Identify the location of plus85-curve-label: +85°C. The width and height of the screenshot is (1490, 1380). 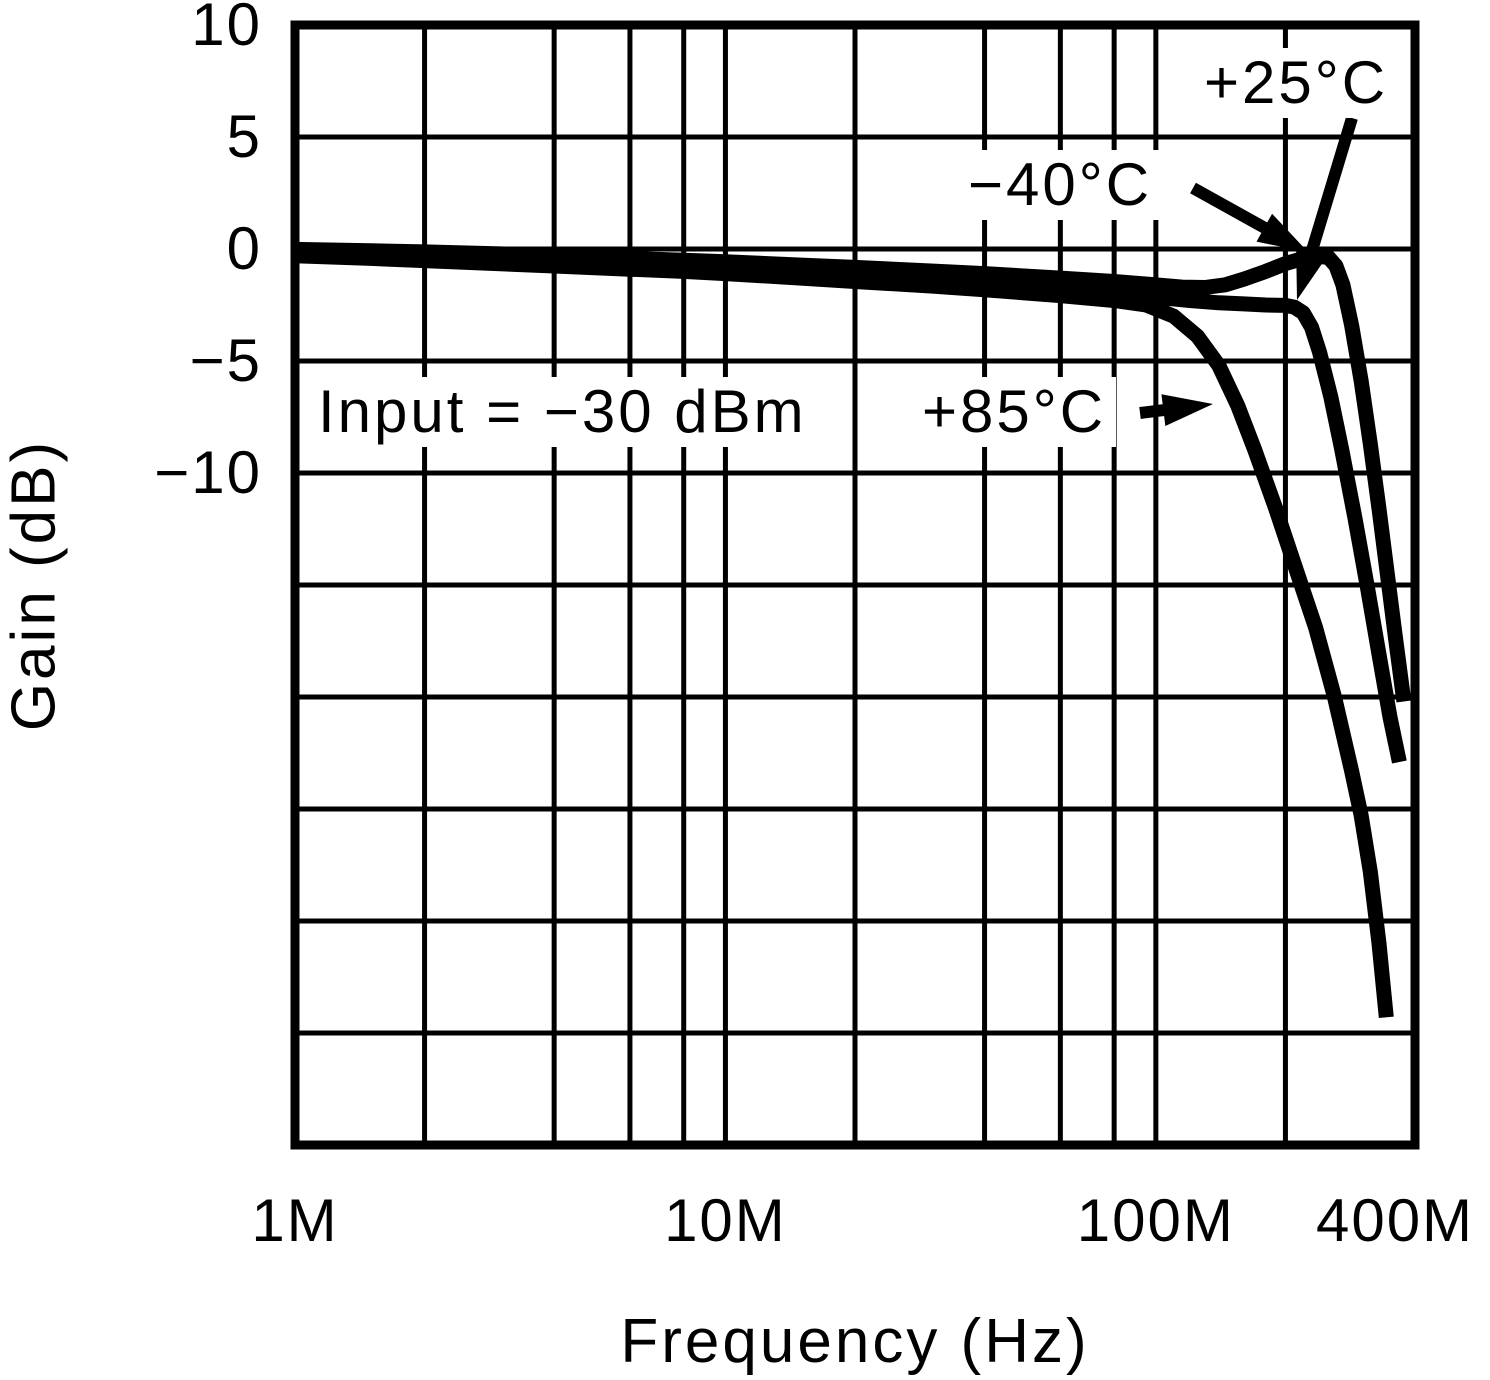
(1014, 412).